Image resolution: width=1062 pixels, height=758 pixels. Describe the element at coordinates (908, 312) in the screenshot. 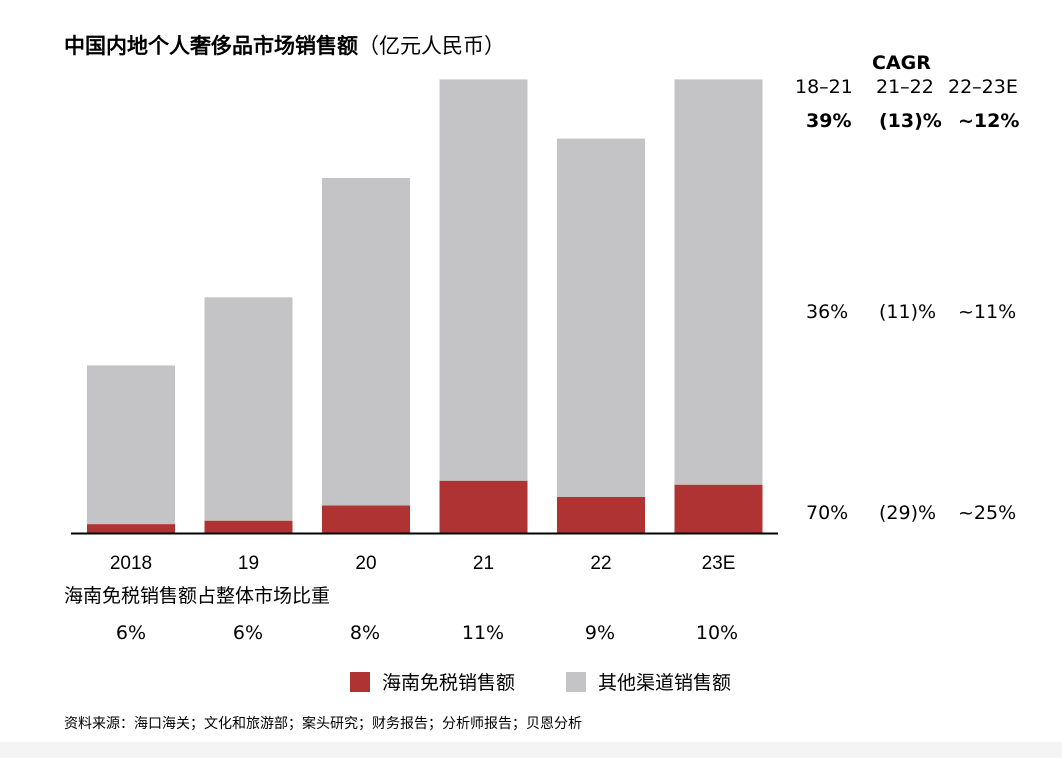

I see `cagr-other-21-22: (11)%` at that location.